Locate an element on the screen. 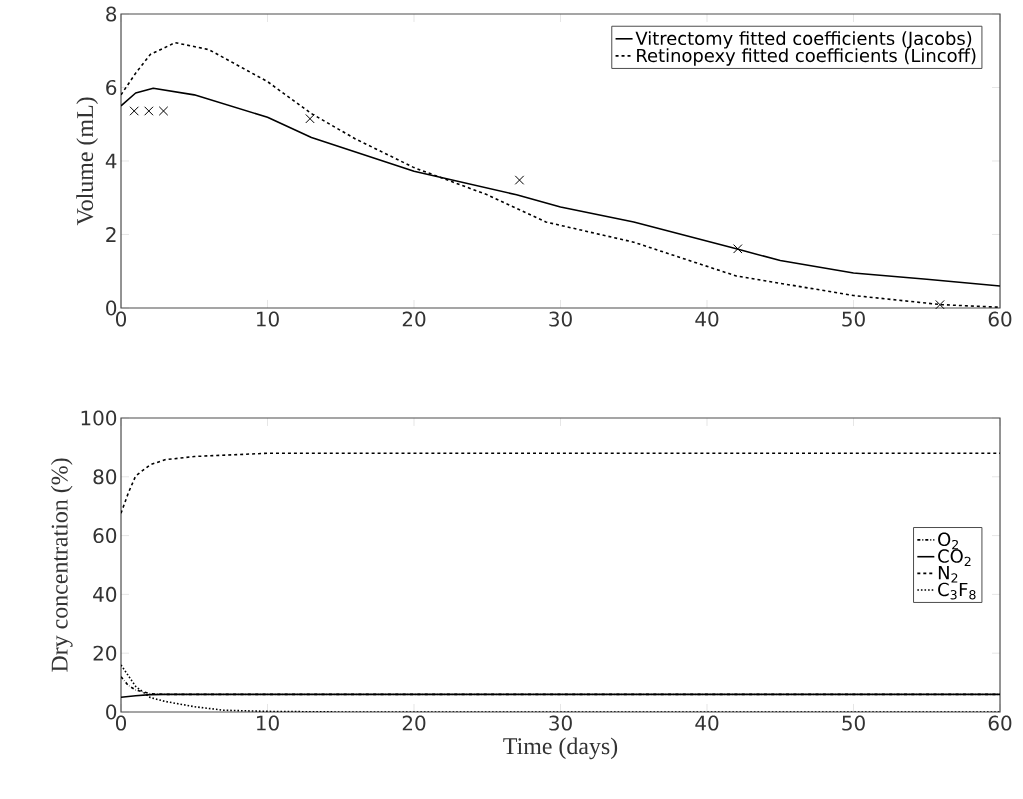 The width and height of the screenshot is (1023, 799). y-tick-label: 100 is located at coordinates (99, 418).